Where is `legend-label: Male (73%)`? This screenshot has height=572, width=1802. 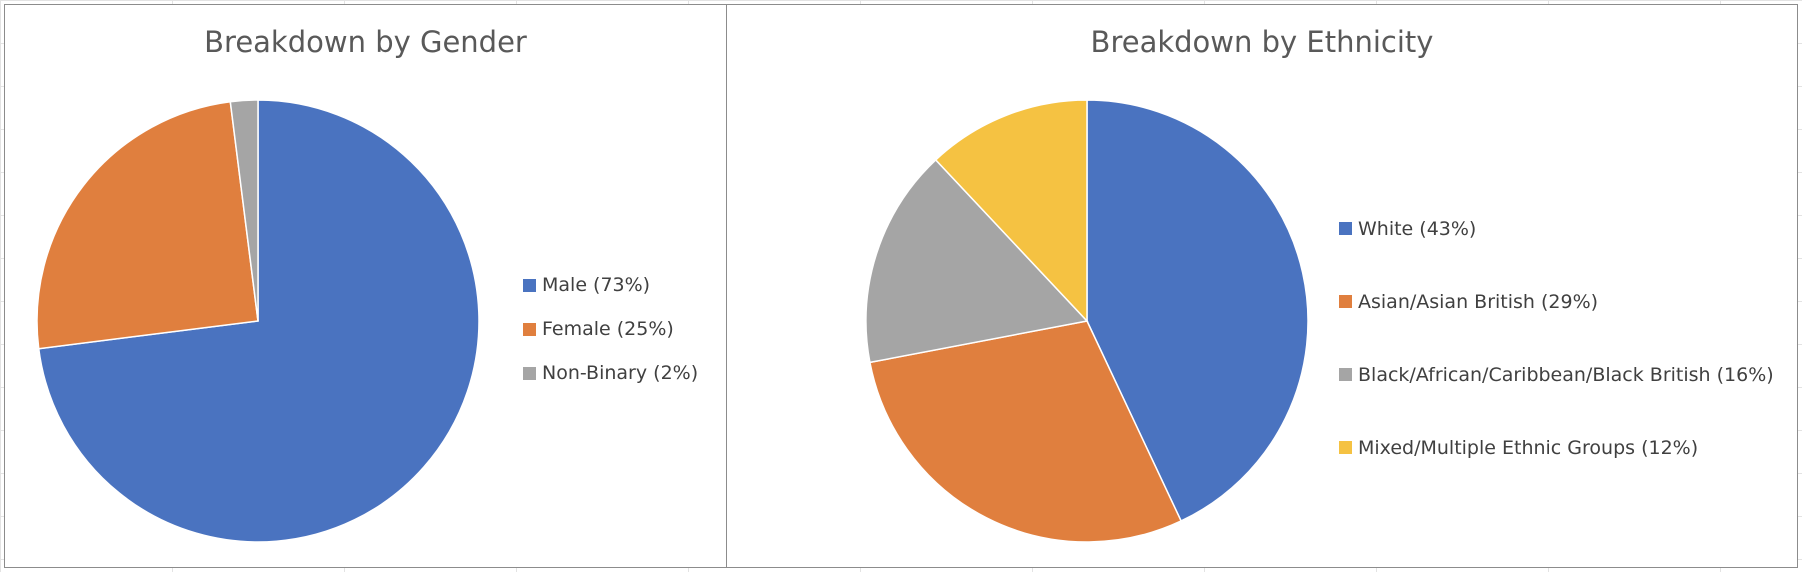
legend-label: Male (73%) is located at coordinates (596, 285).